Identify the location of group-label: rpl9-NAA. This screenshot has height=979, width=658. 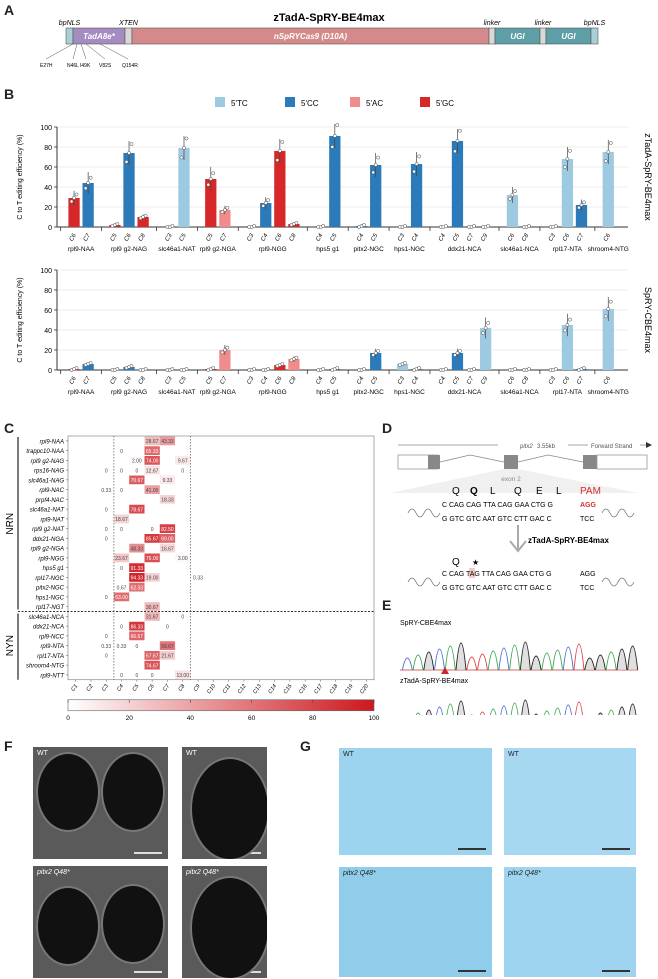
(81, 392).